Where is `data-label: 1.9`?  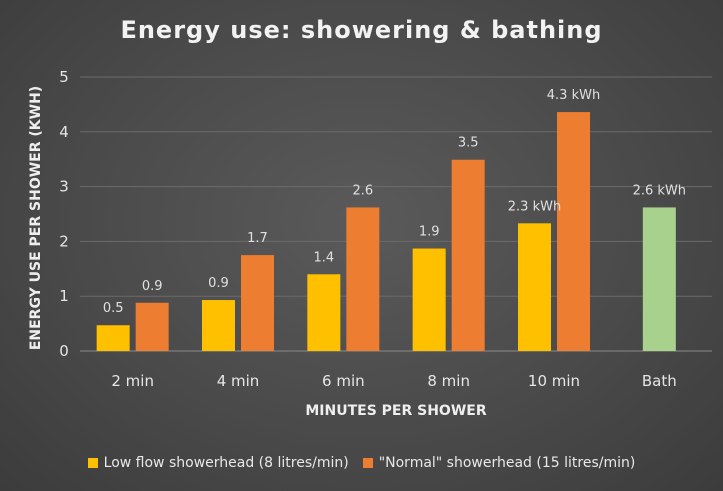
data-label: 1.9 is located at coordinates (429, 232).